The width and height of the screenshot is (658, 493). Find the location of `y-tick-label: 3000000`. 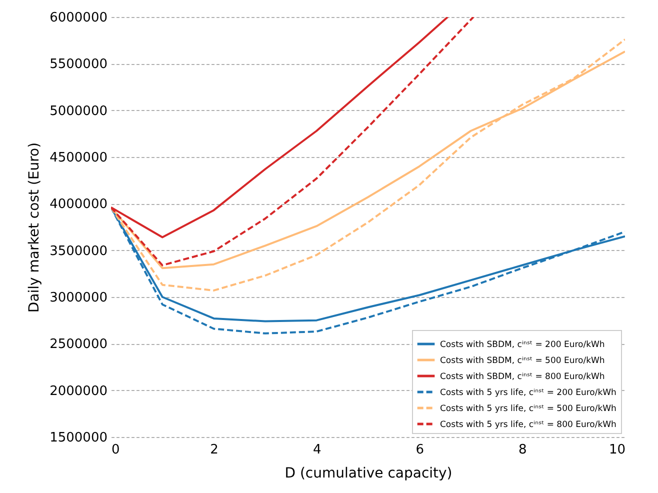

y-tick-label: 3000000 is located at coordinates (79, 298).